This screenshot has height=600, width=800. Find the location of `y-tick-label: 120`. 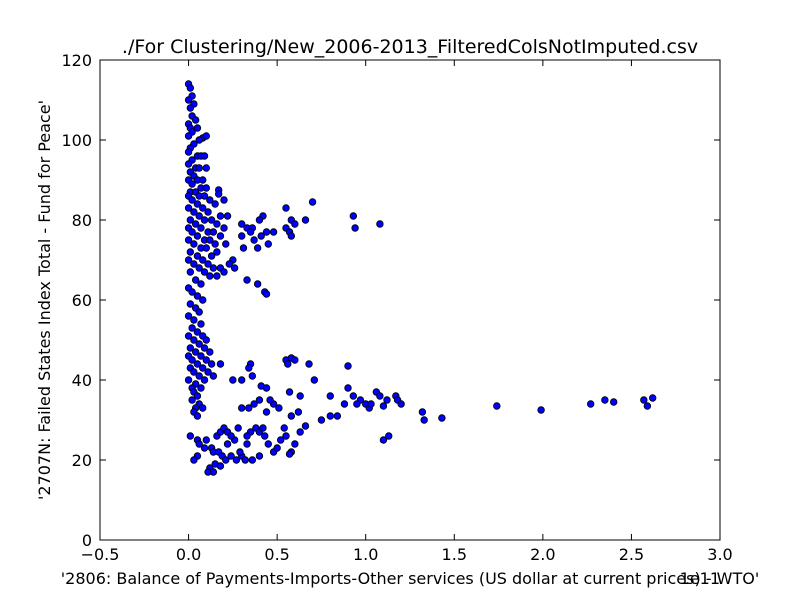

y-tick-label: 120 is located at coordinates (76, 60).